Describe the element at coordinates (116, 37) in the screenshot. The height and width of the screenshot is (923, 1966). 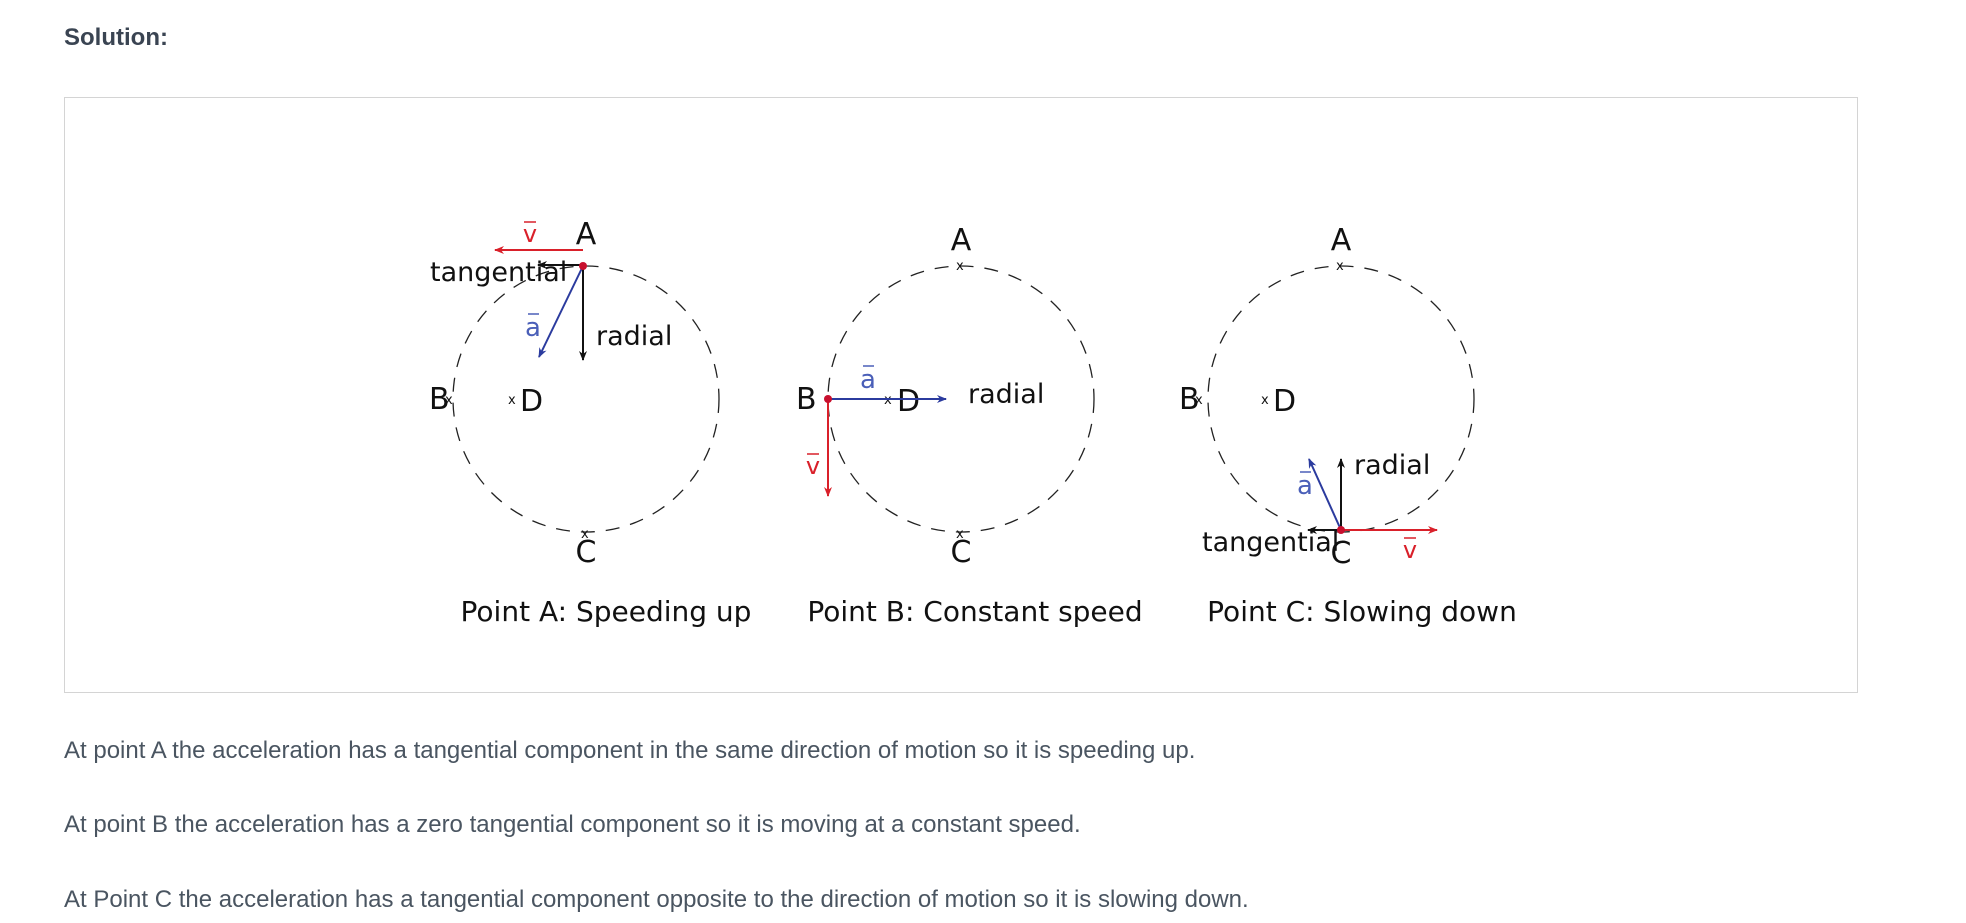
I see `solution-heading: Solution:` at that location.